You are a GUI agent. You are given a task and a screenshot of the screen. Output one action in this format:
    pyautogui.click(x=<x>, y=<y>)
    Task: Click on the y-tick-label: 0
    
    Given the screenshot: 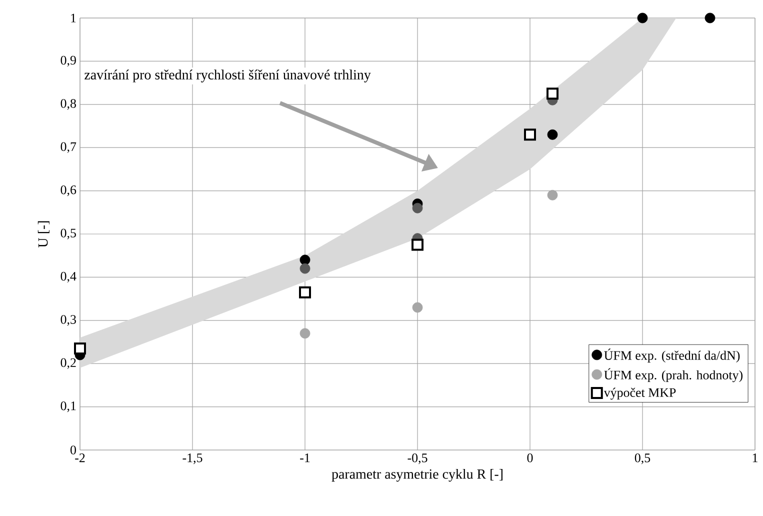 What is the action you would take?
    pyautogui.click(x=73, y=450)
    